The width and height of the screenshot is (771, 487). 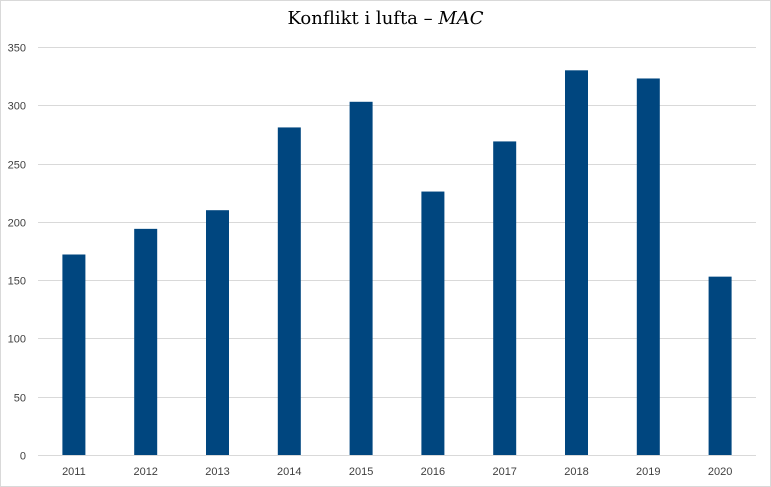 What do you see at coordinates (361, 472) in the screenshot?
I see `x-tick-label: 2015` at bounding box center [361, 472].